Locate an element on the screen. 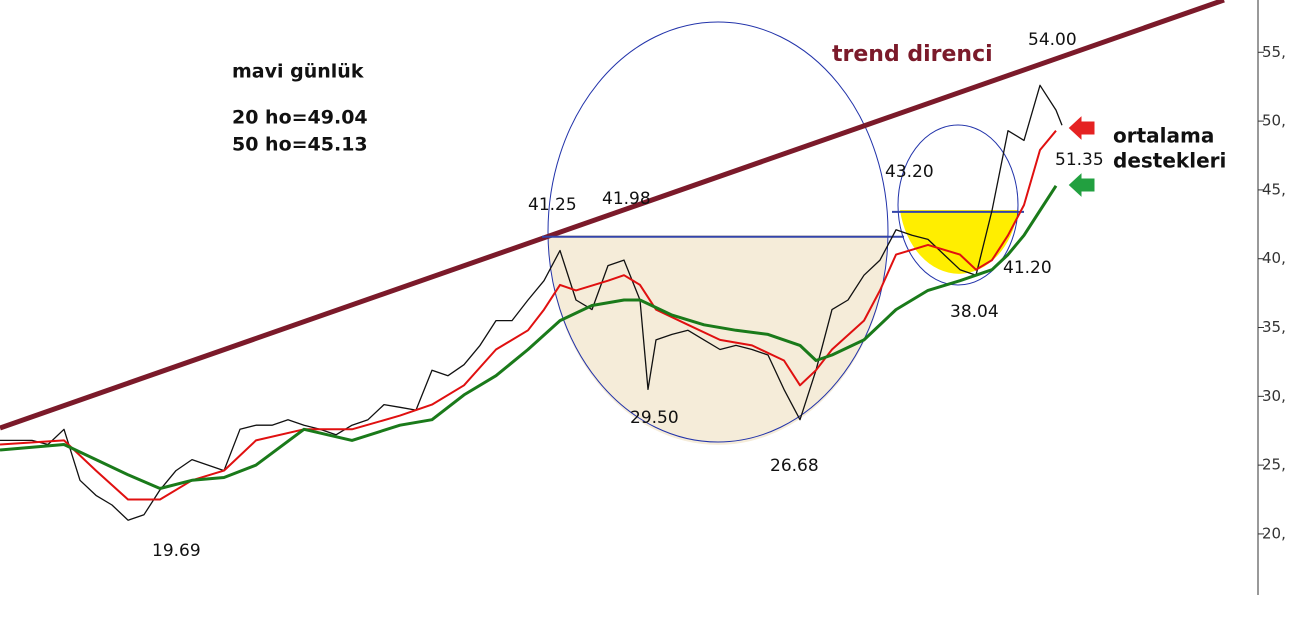  point-label: 43.20 is located at coordinates (909, 172).